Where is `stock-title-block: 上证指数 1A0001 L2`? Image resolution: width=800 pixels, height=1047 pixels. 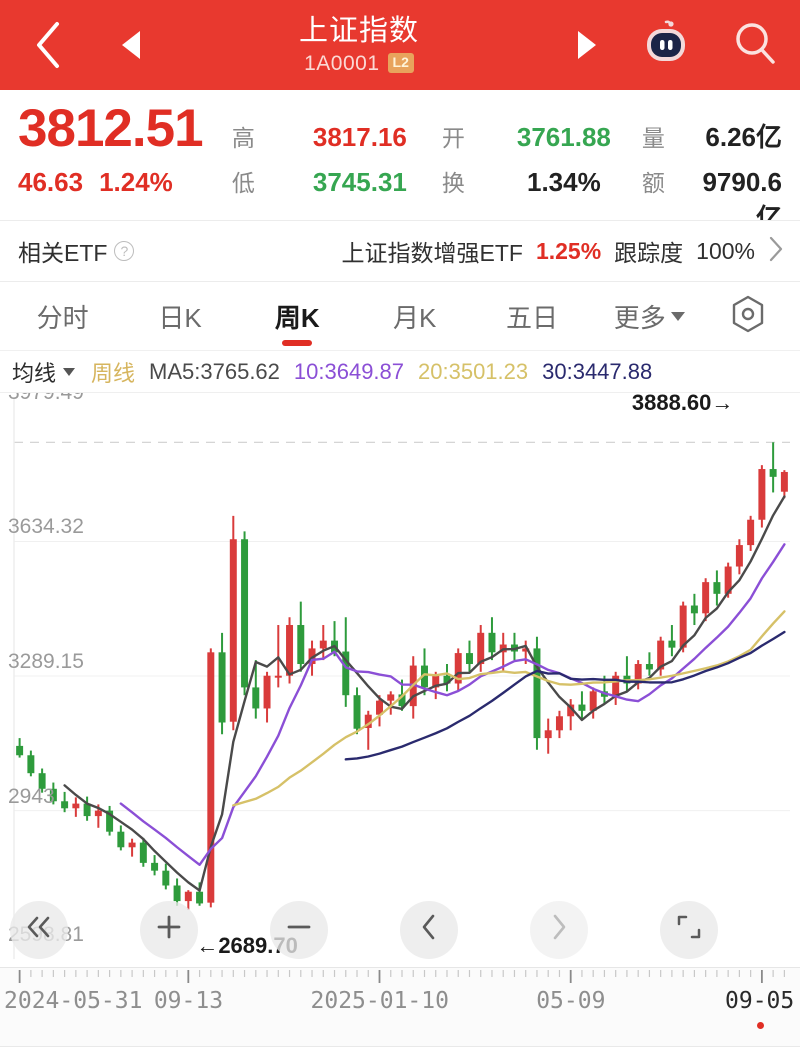
stock-title-block: 上证指数 1A0001 L2 is located at coordinates (359, 44).